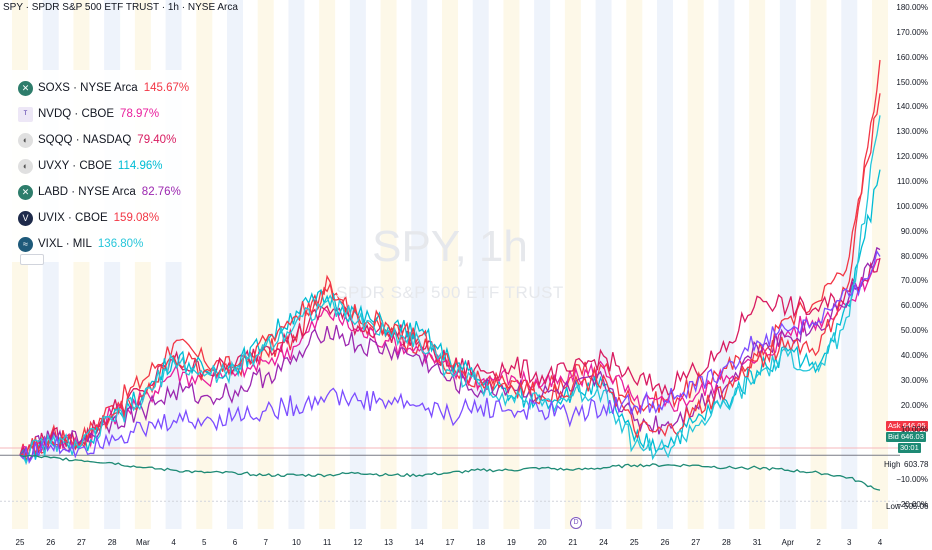 The height and width of the screenshot is (550, 932). I want to click on soxs-logo-icon: ✕, so click(25, 88).